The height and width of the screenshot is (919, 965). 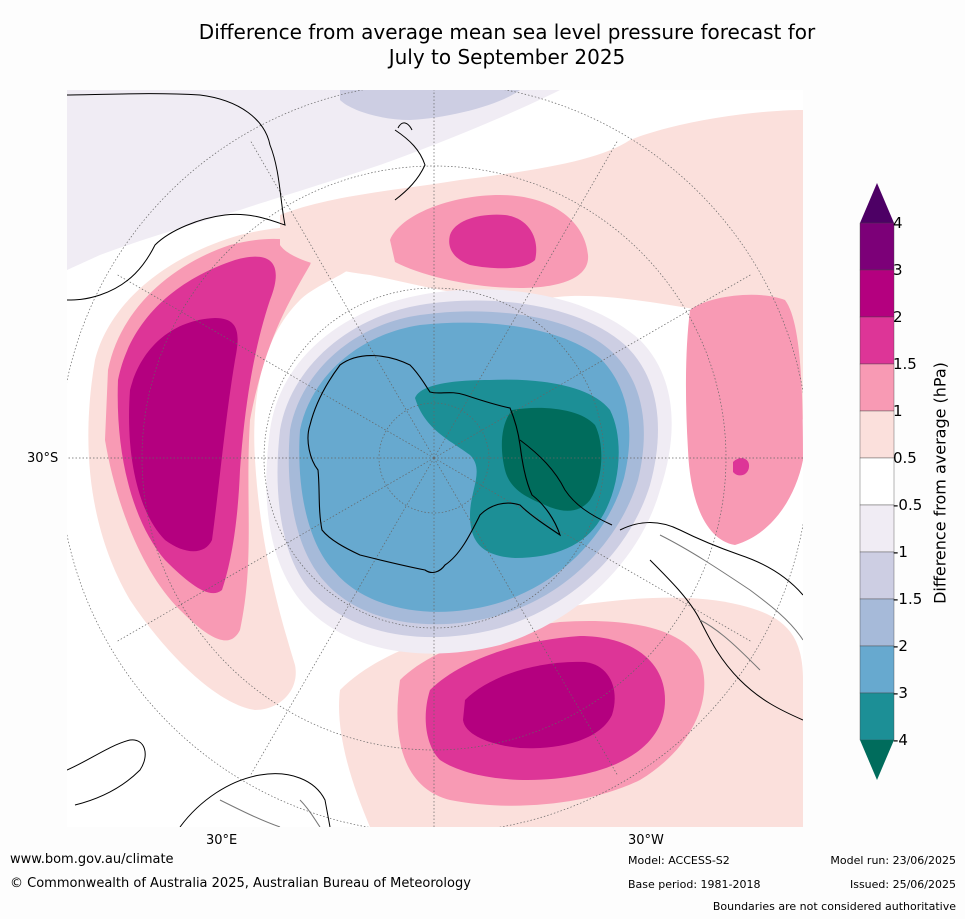 I want to click on colorbar-extend-top, so click(x=877, y=203).